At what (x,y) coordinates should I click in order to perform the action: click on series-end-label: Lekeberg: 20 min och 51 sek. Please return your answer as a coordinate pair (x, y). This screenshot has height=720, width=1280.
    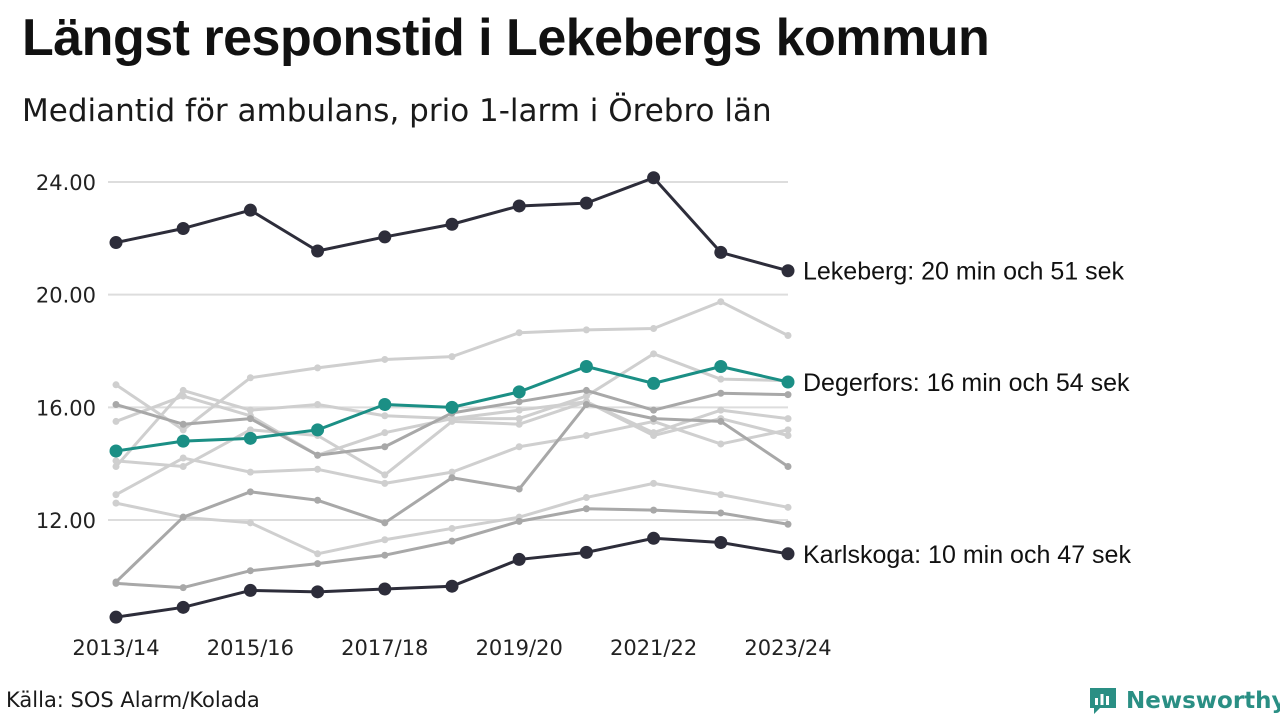
    Looking at the image, I should click on (964, 272).